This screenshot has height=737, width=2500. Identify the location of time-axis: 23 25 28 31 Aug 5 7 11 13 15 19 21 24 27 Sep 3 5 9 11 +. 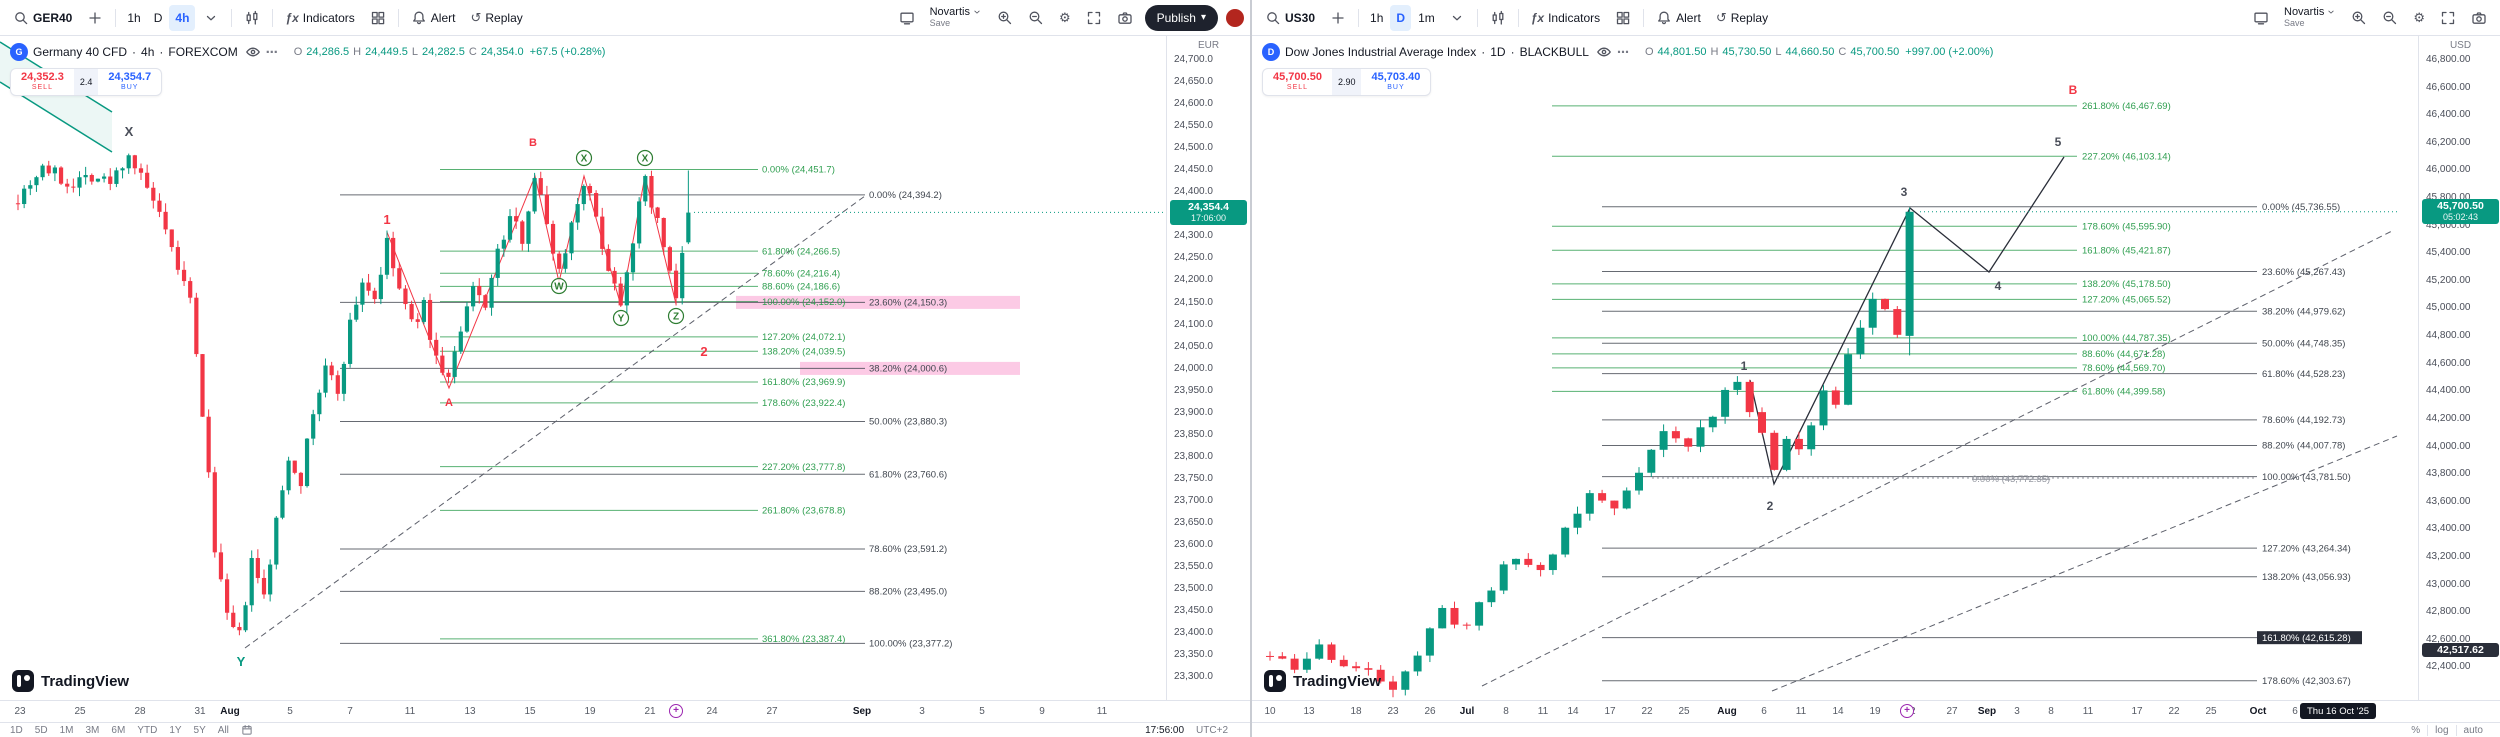
(625, 711).